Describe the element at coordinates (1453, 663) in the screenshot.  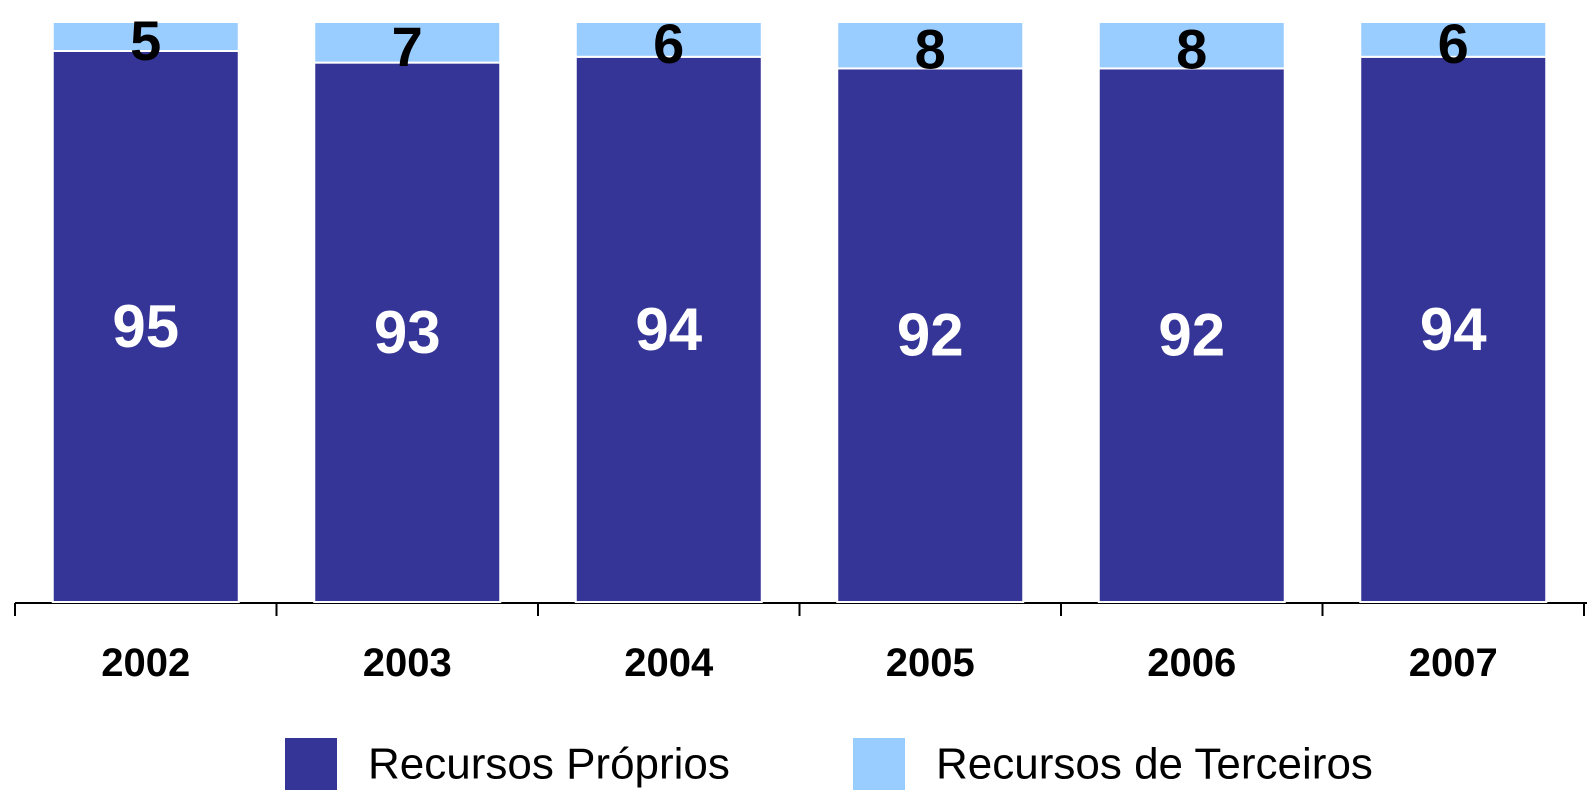
I see `x-tick-label: 2007` at that location.